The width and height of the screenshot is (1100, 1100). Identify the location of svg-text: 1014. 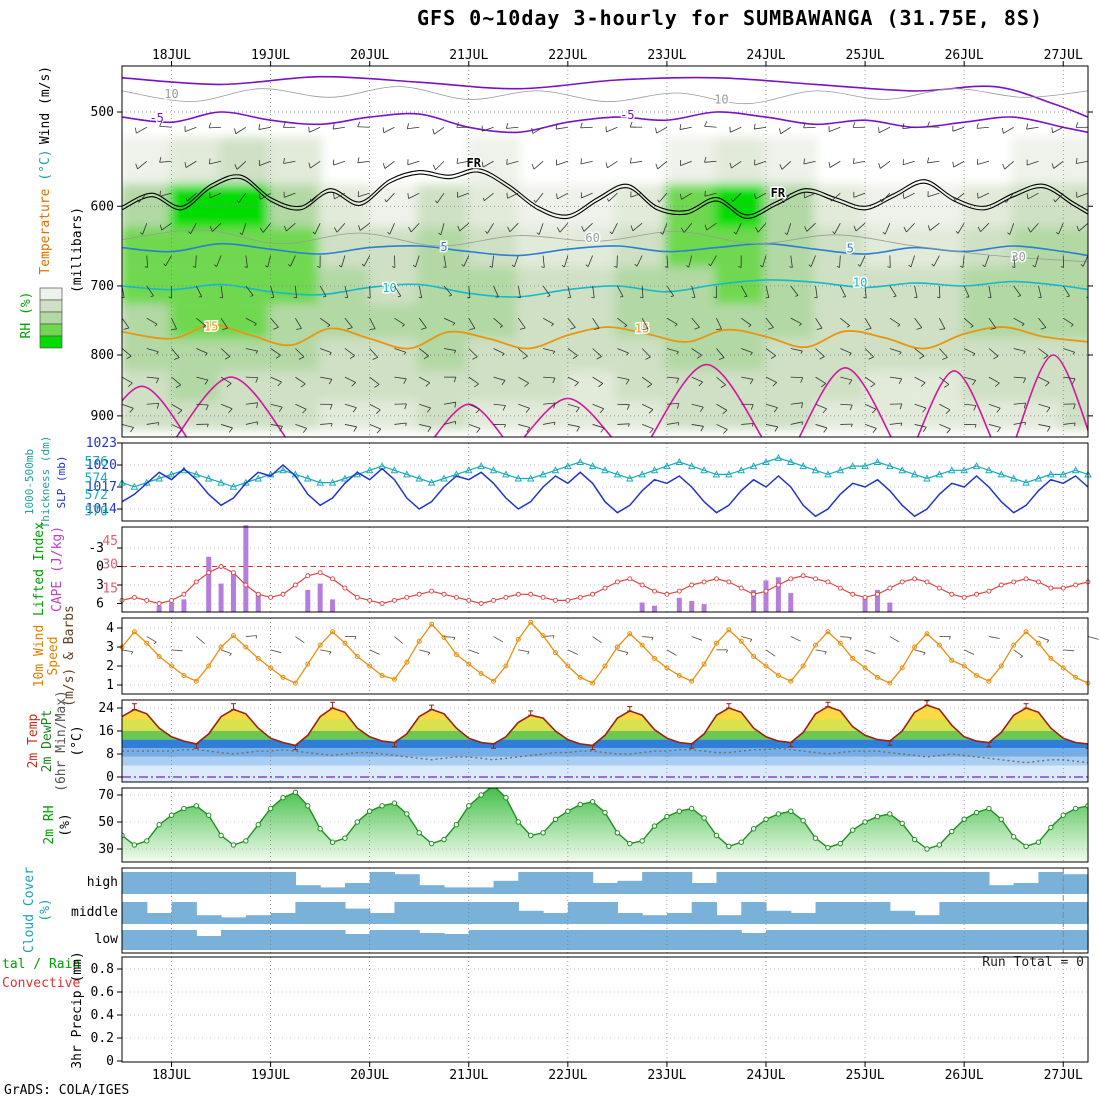
(101, 509).